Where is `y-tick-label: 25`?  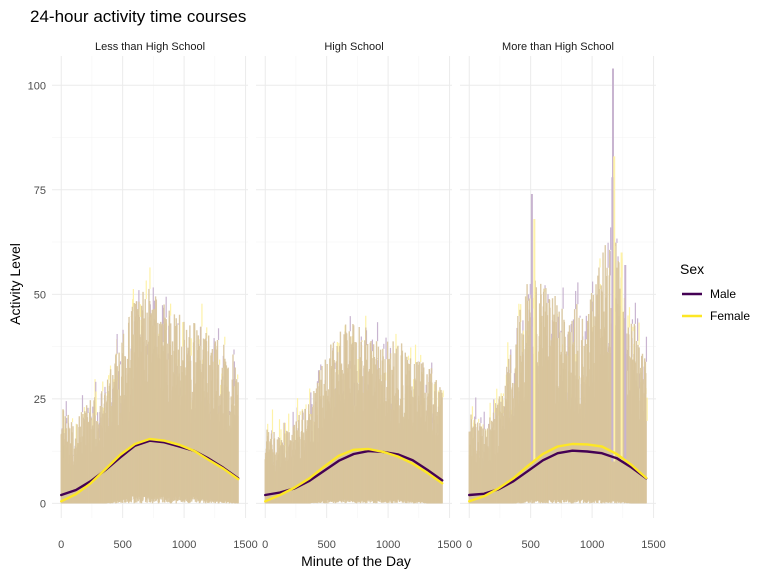 y-tick-label: 25 is located at coordinates (40, 400).